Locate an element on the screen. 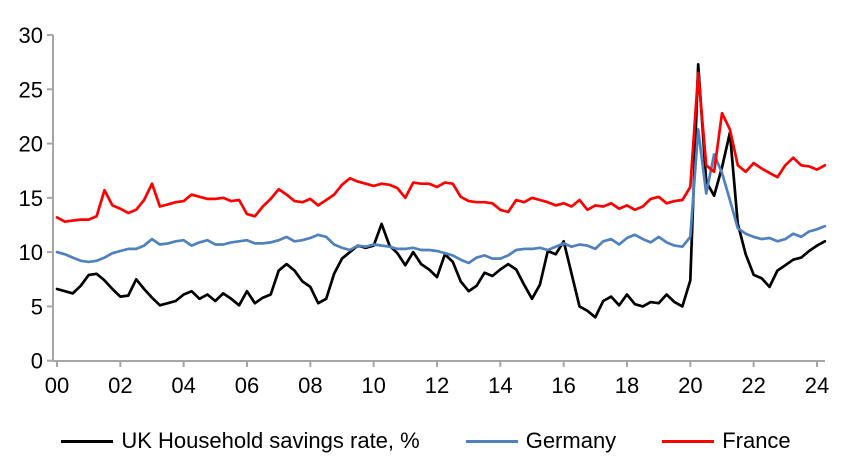 The width and height of the screenshot is (852, 476). x-axis-tick-label: 08 is located at coordinates (310, 385).